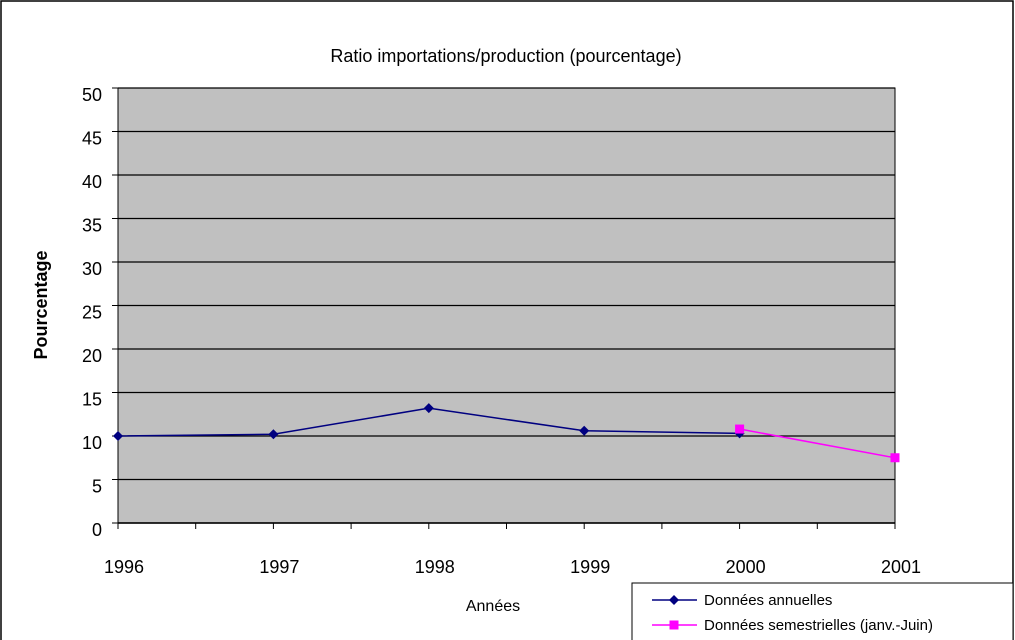  Describe the element at coordinates (92, 182) in the screenshot. I see `y-tick-label: 40` at that location.